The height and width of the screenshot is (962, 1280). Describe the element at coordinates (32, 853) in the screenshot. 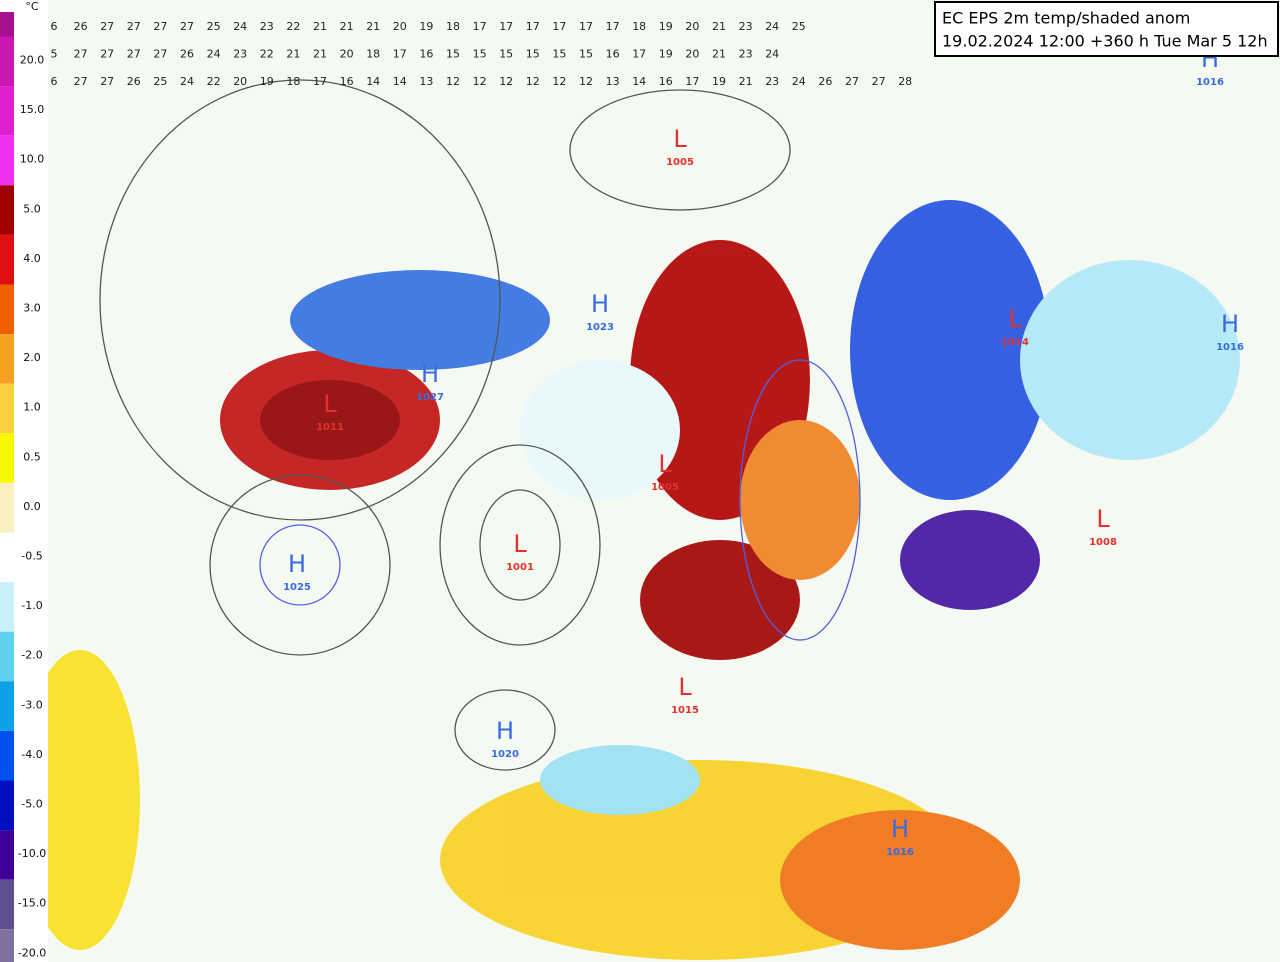

I see `legend-label: -10.0` at that location.